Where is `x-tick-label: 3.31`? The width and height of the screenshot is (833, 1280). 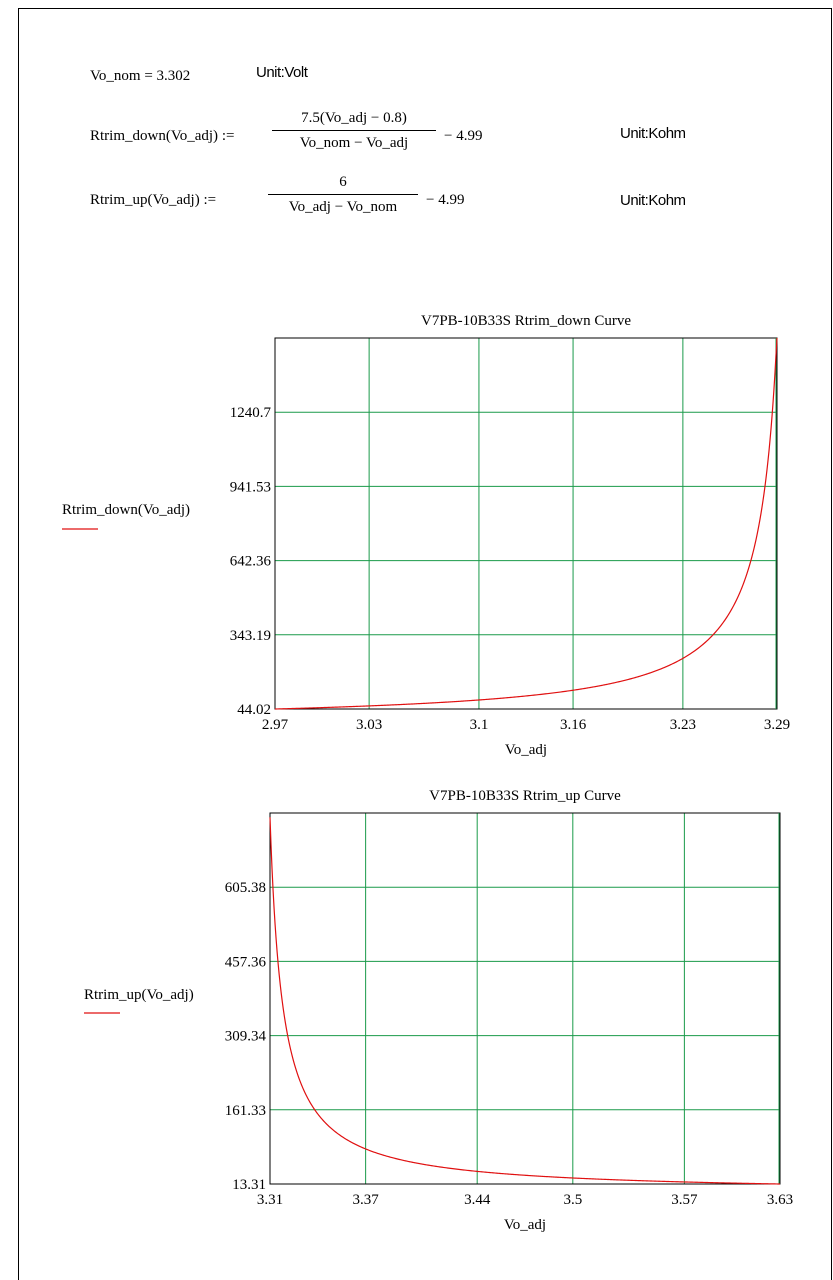
x-tick-label: 3.31 is located at coordinates (270, 1200).